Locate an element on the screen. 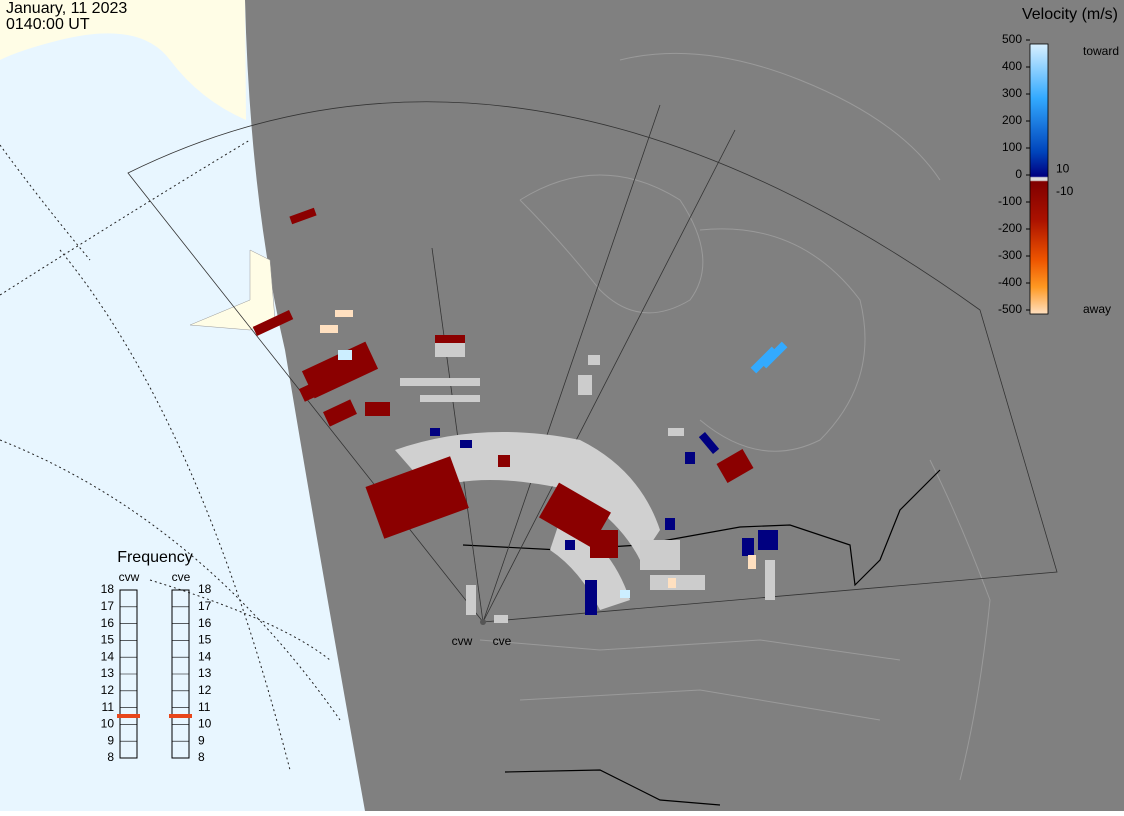 Image resolution: width=1124 pixels, height=816 pixels. scale-title: Velocity (m/s) is located at coordinates (1070, 14).